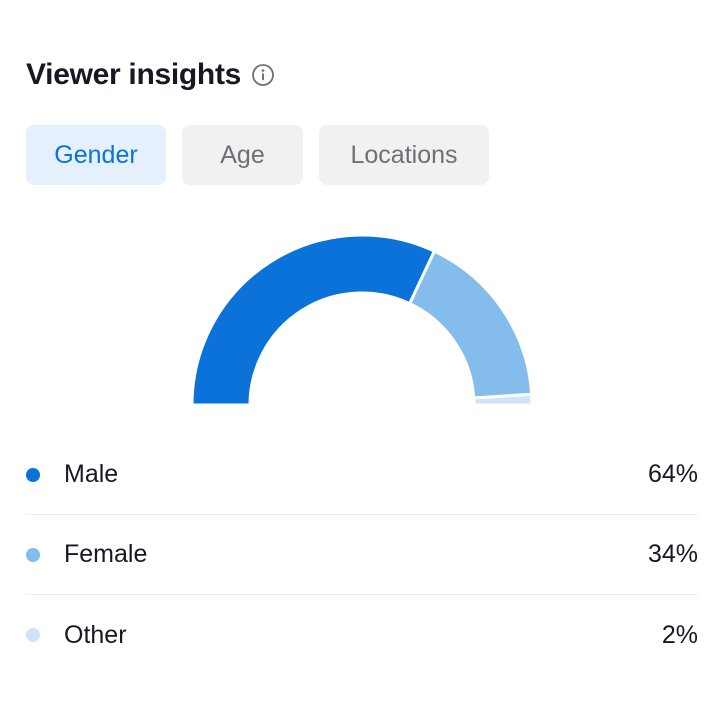 The height and width of the screenshot is (720, 720). What do you see at coordinates (263, 75) in the screenshot?
I see `info-icon` at bounding box center [263, 75].